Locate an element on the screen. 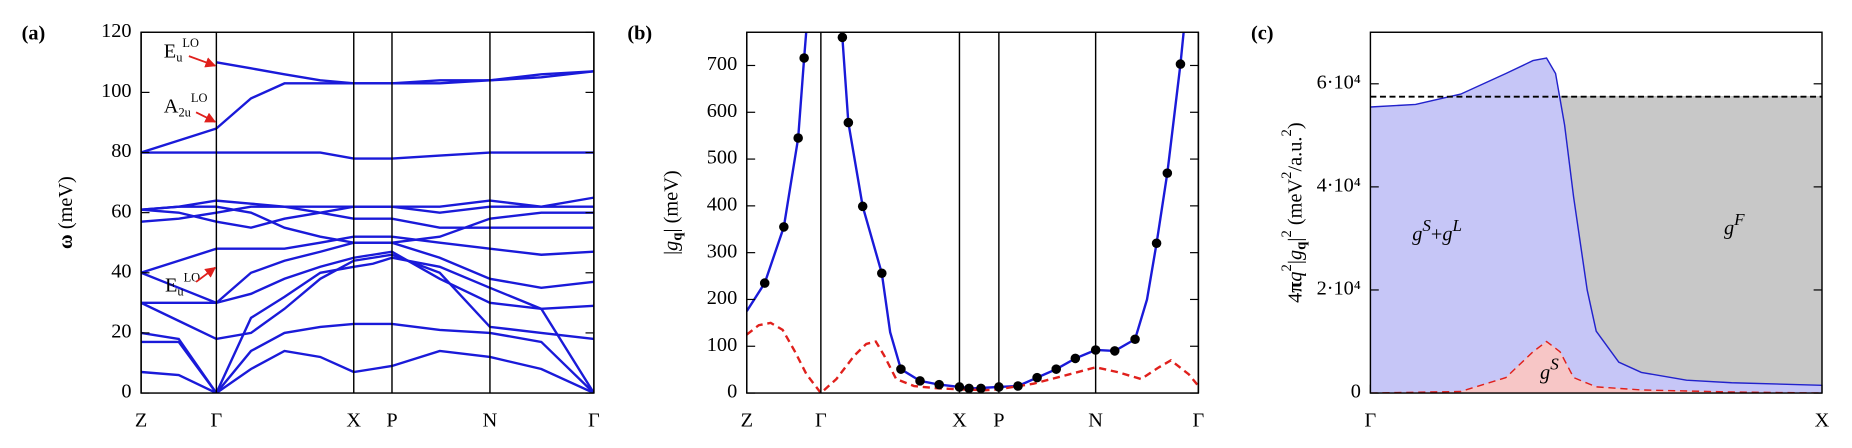  y-tick-label: 20 is located at coordinates (121, 332).